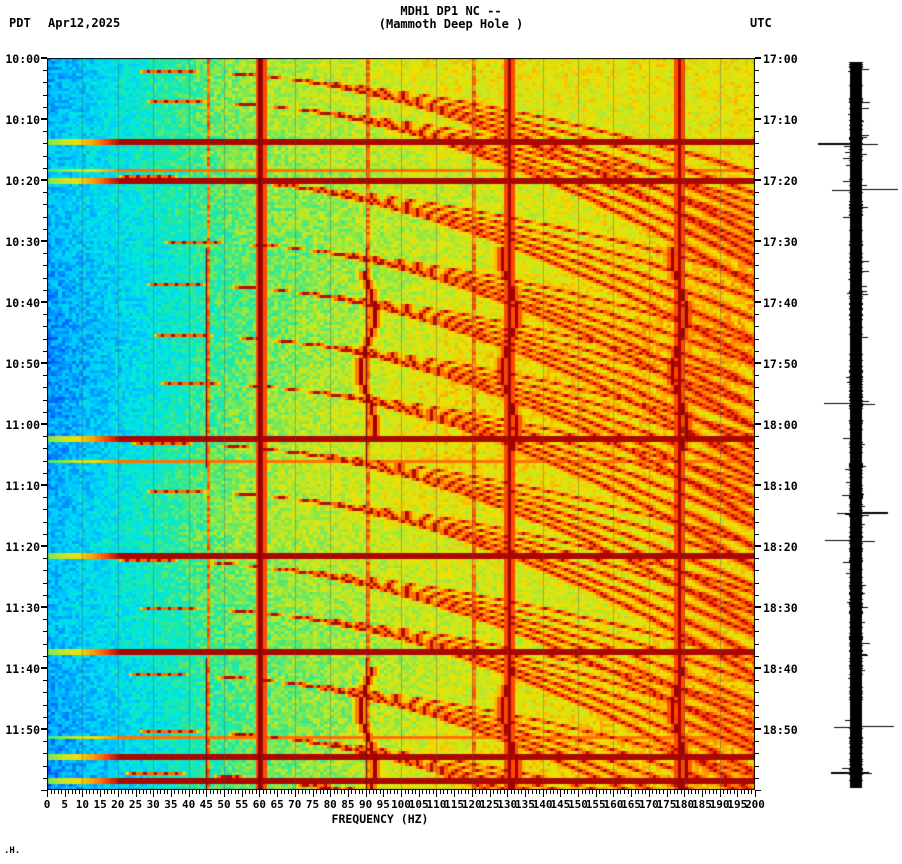 Image resolution: width=902 pixels, height=864 pixels. Describe the element at coordinates (277, 804) in the screenshot. I see `frequency-tick-label: 65` at that location.